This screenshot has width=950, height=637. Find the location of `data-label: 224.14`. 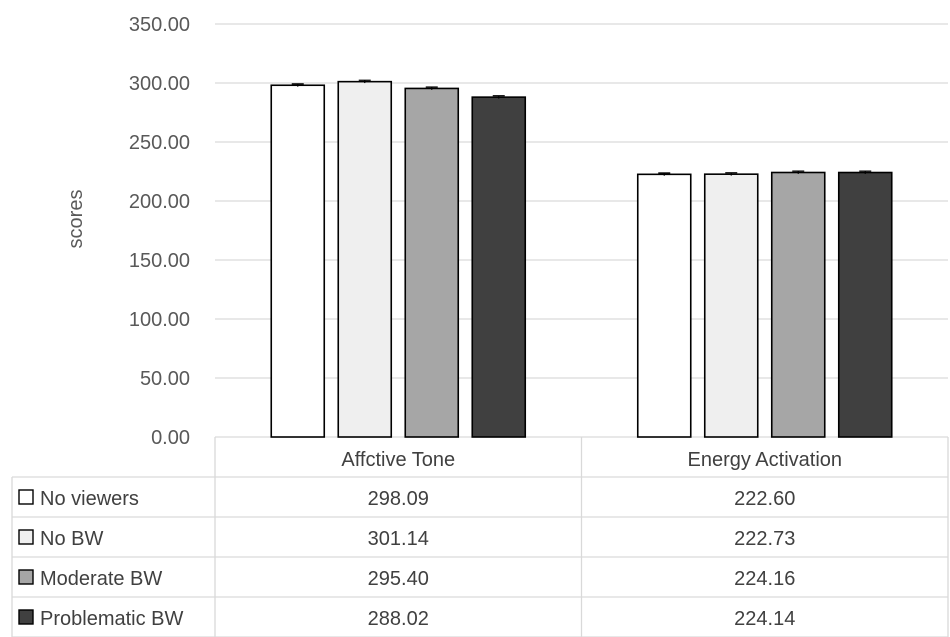

data-label: 224.14 is located at coordinates (764, 619).